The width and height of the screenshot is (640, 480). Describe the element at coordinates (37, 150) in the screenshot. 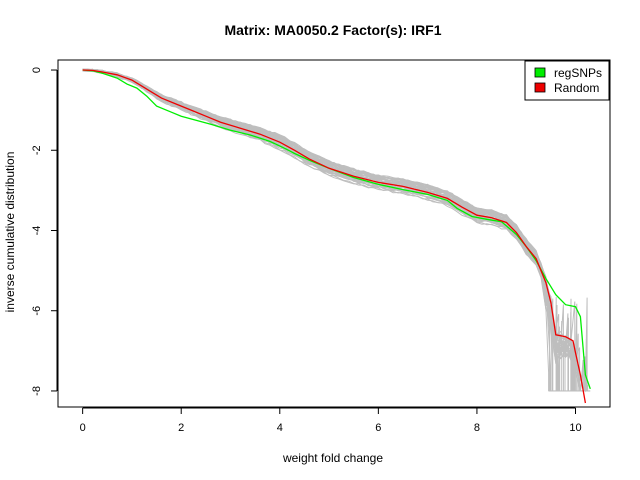

I see `y-tick-label: -2` at that location.